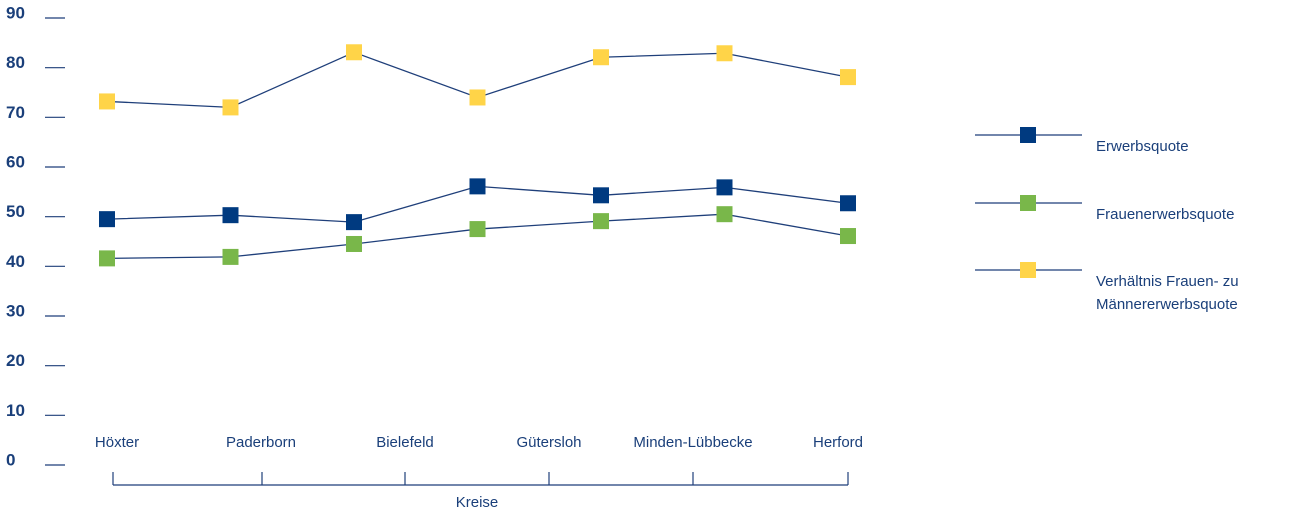 The image size is (1303, 513). I want to click on legend-label: Erwerbsquote, so click(1142, 146).